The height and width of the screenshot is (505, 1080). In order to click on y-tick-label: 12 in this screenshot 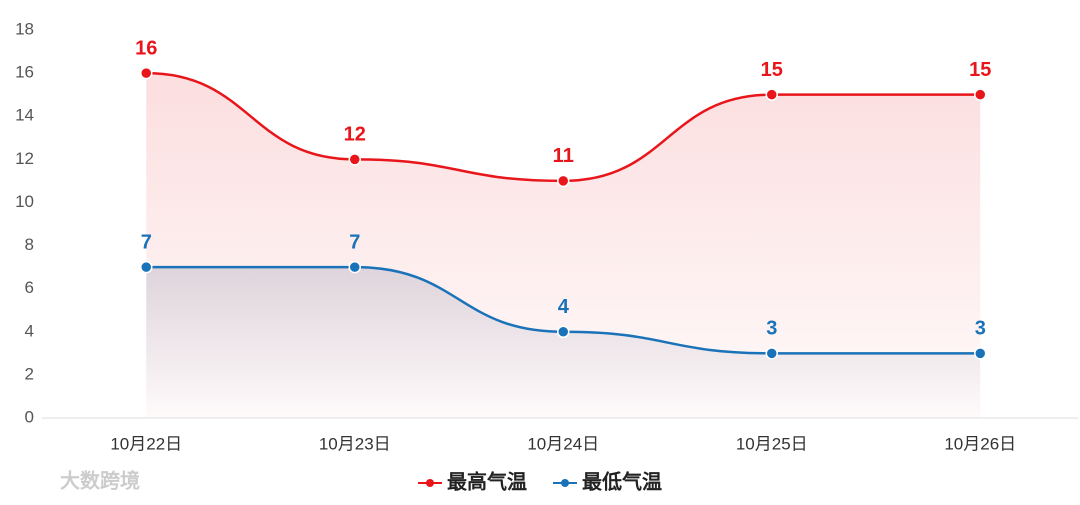, I will do `click(24, 158)`.